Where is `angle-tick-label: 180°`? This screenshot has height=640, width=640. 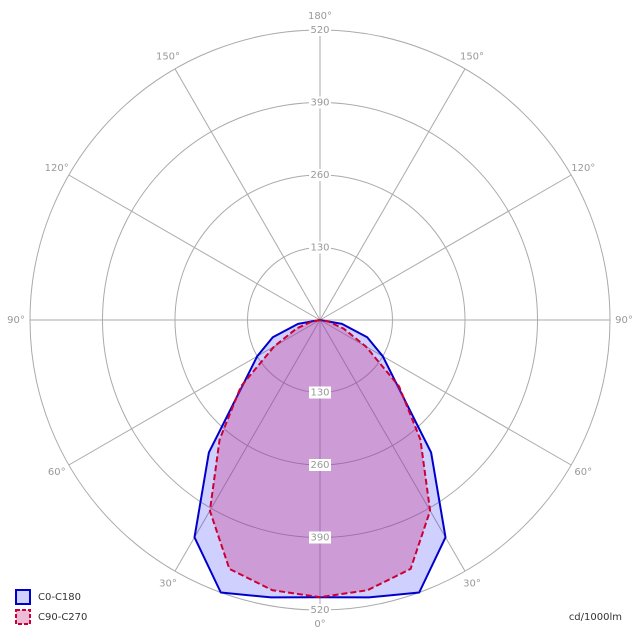
angle-tick-label: 180° is located at coordinates (320, 16).